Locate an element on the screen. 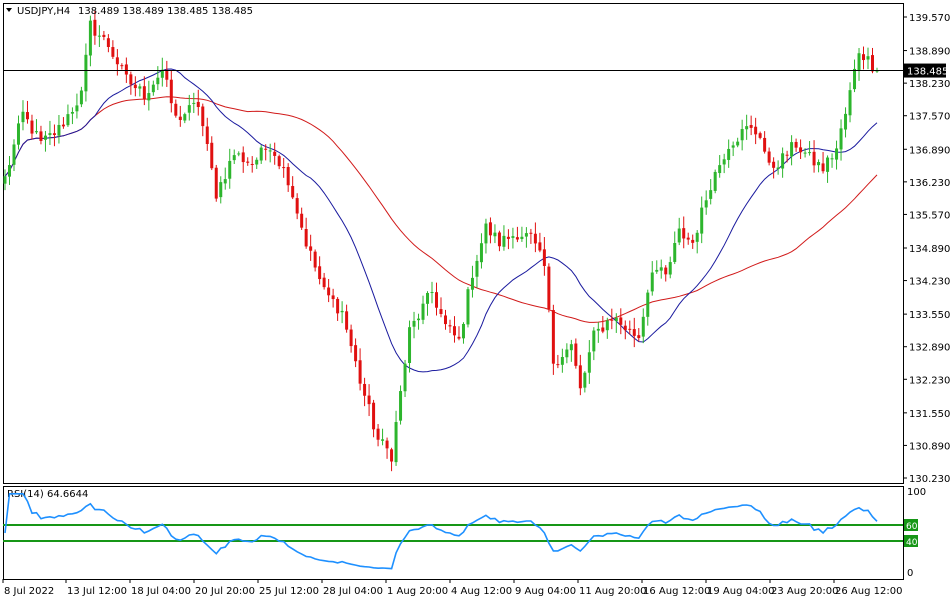  time-tick-label: 23 Aug 20:00 is located at coordinates (804, 591).